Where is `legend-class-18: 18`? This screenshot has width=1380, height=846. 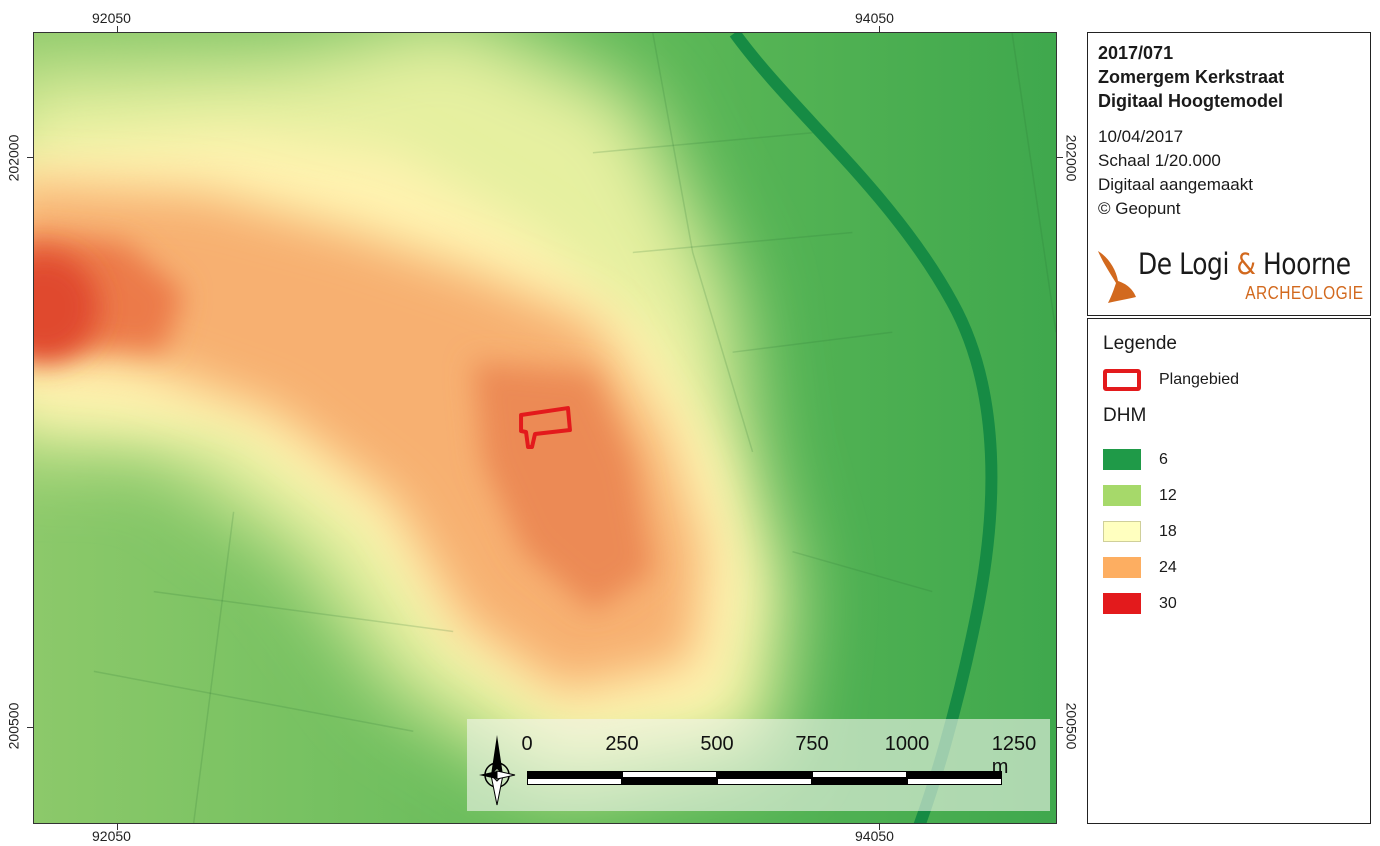
legend-class-18: 18 is located at coordinates (1140, 531).